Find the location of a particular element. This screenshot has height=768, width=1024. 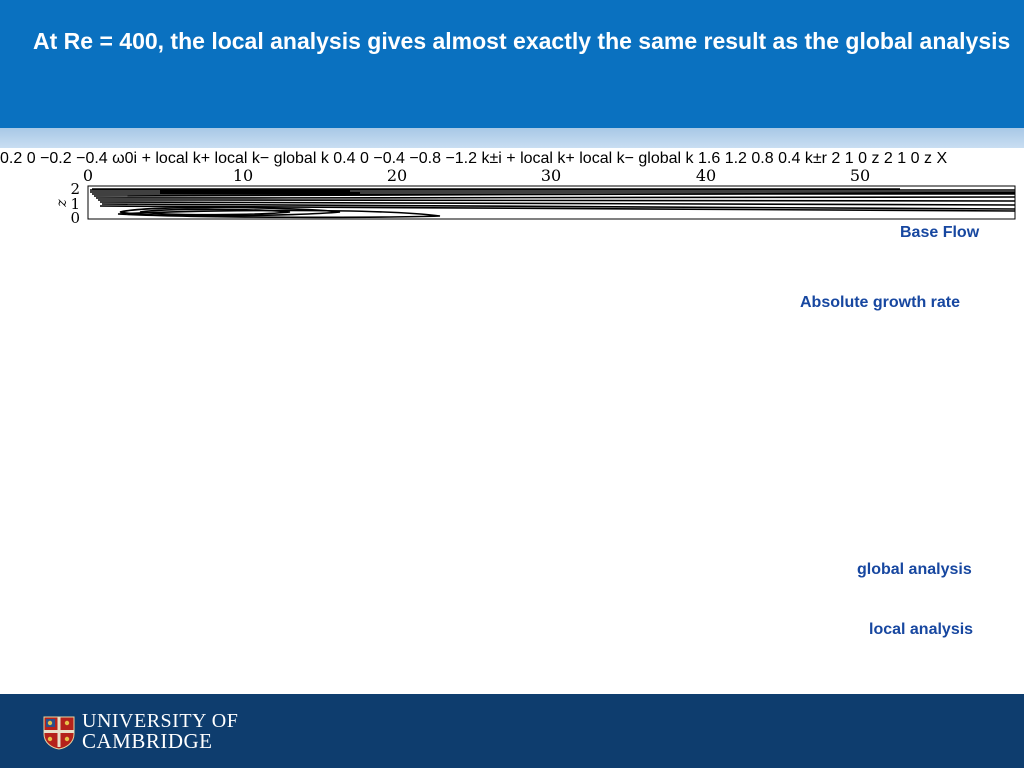

y-axis-label: k±i is located at coordinates (491, 158).